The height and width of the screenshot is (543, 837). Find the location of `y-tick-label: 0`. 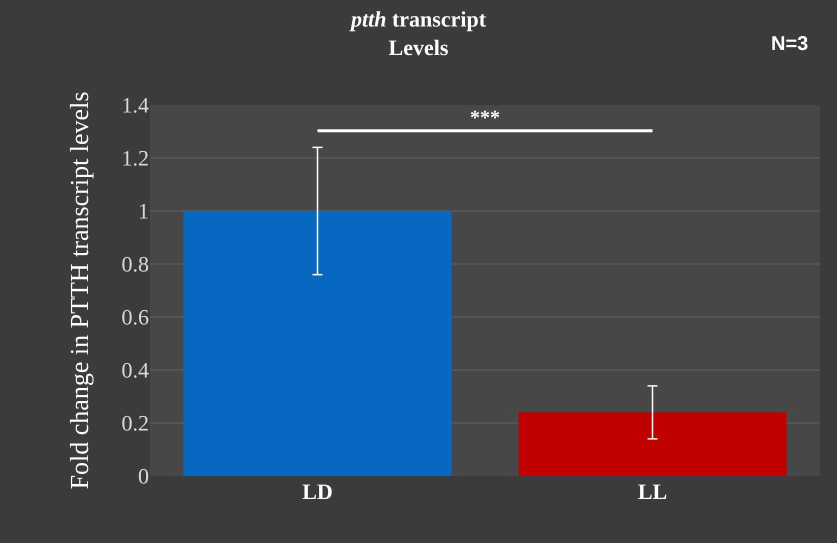

y-tick-label: 0 is located at coordinates (143, 476).